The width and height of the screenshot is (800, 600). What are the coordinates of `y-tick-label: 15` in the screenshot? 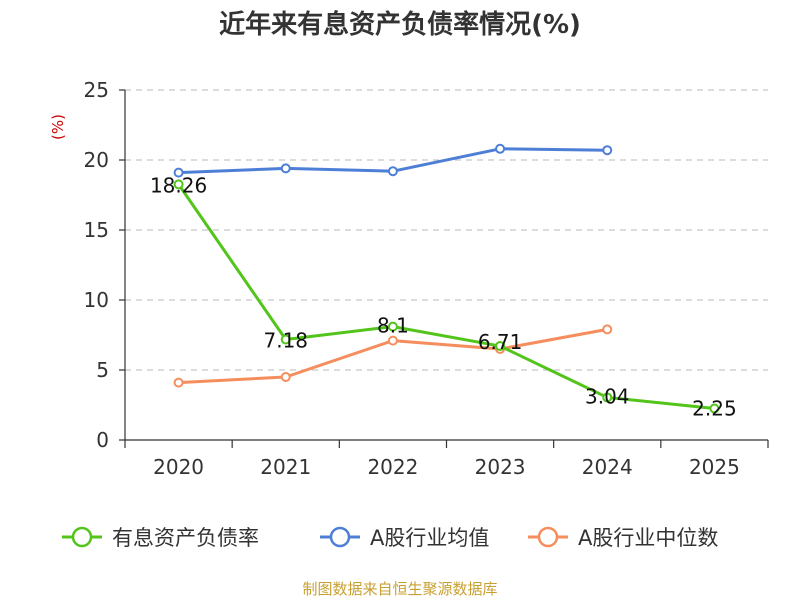 It's located at (96, 230).